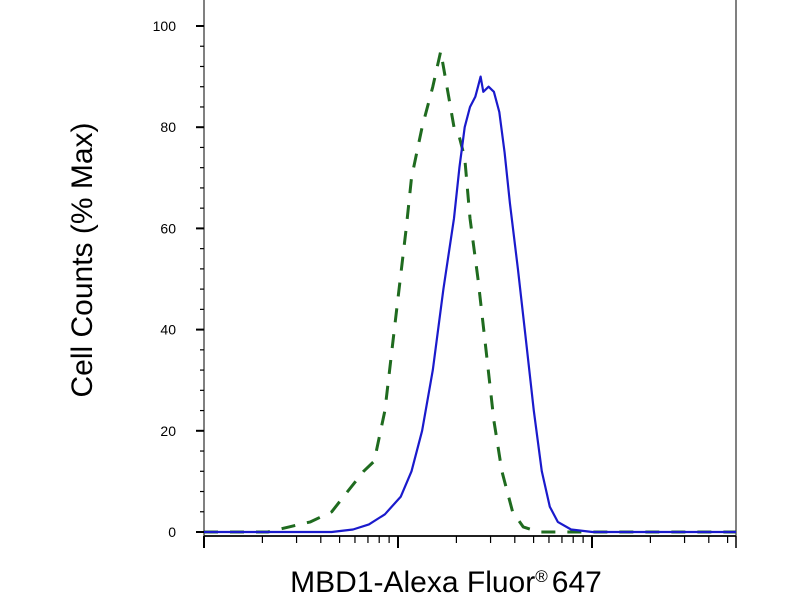 The height and width of the screenshot is (600, 800). I want to click on y-tick-label: 0, so click(172, 532).